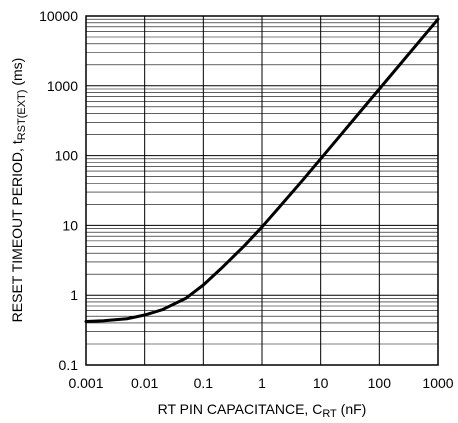 The height and width of the screenshot is (423, 458). I want to click on x-axis-title: RT PIN CAPACITANCE, CRT (nF), so click(262, 410).